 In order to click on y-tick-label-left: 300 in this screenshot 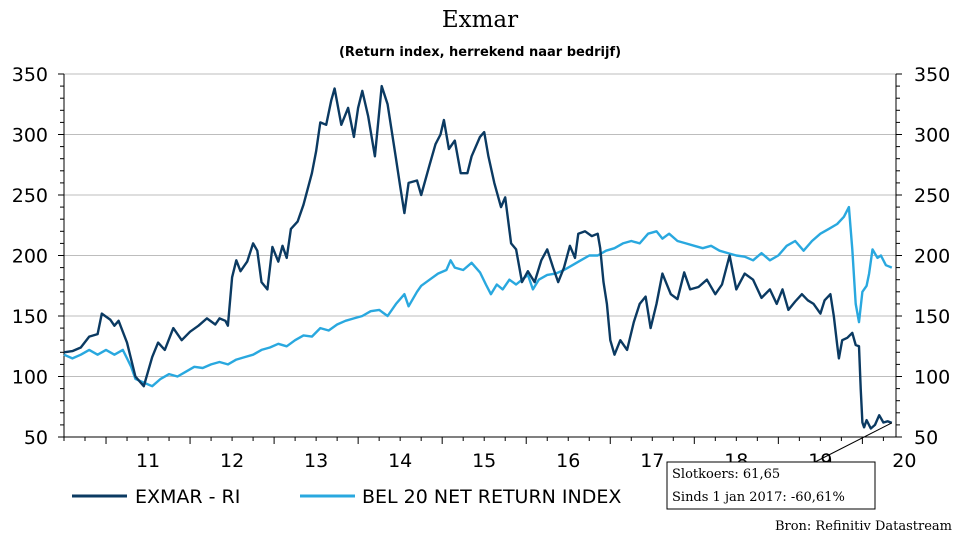, I will do `click(30, 136)`.